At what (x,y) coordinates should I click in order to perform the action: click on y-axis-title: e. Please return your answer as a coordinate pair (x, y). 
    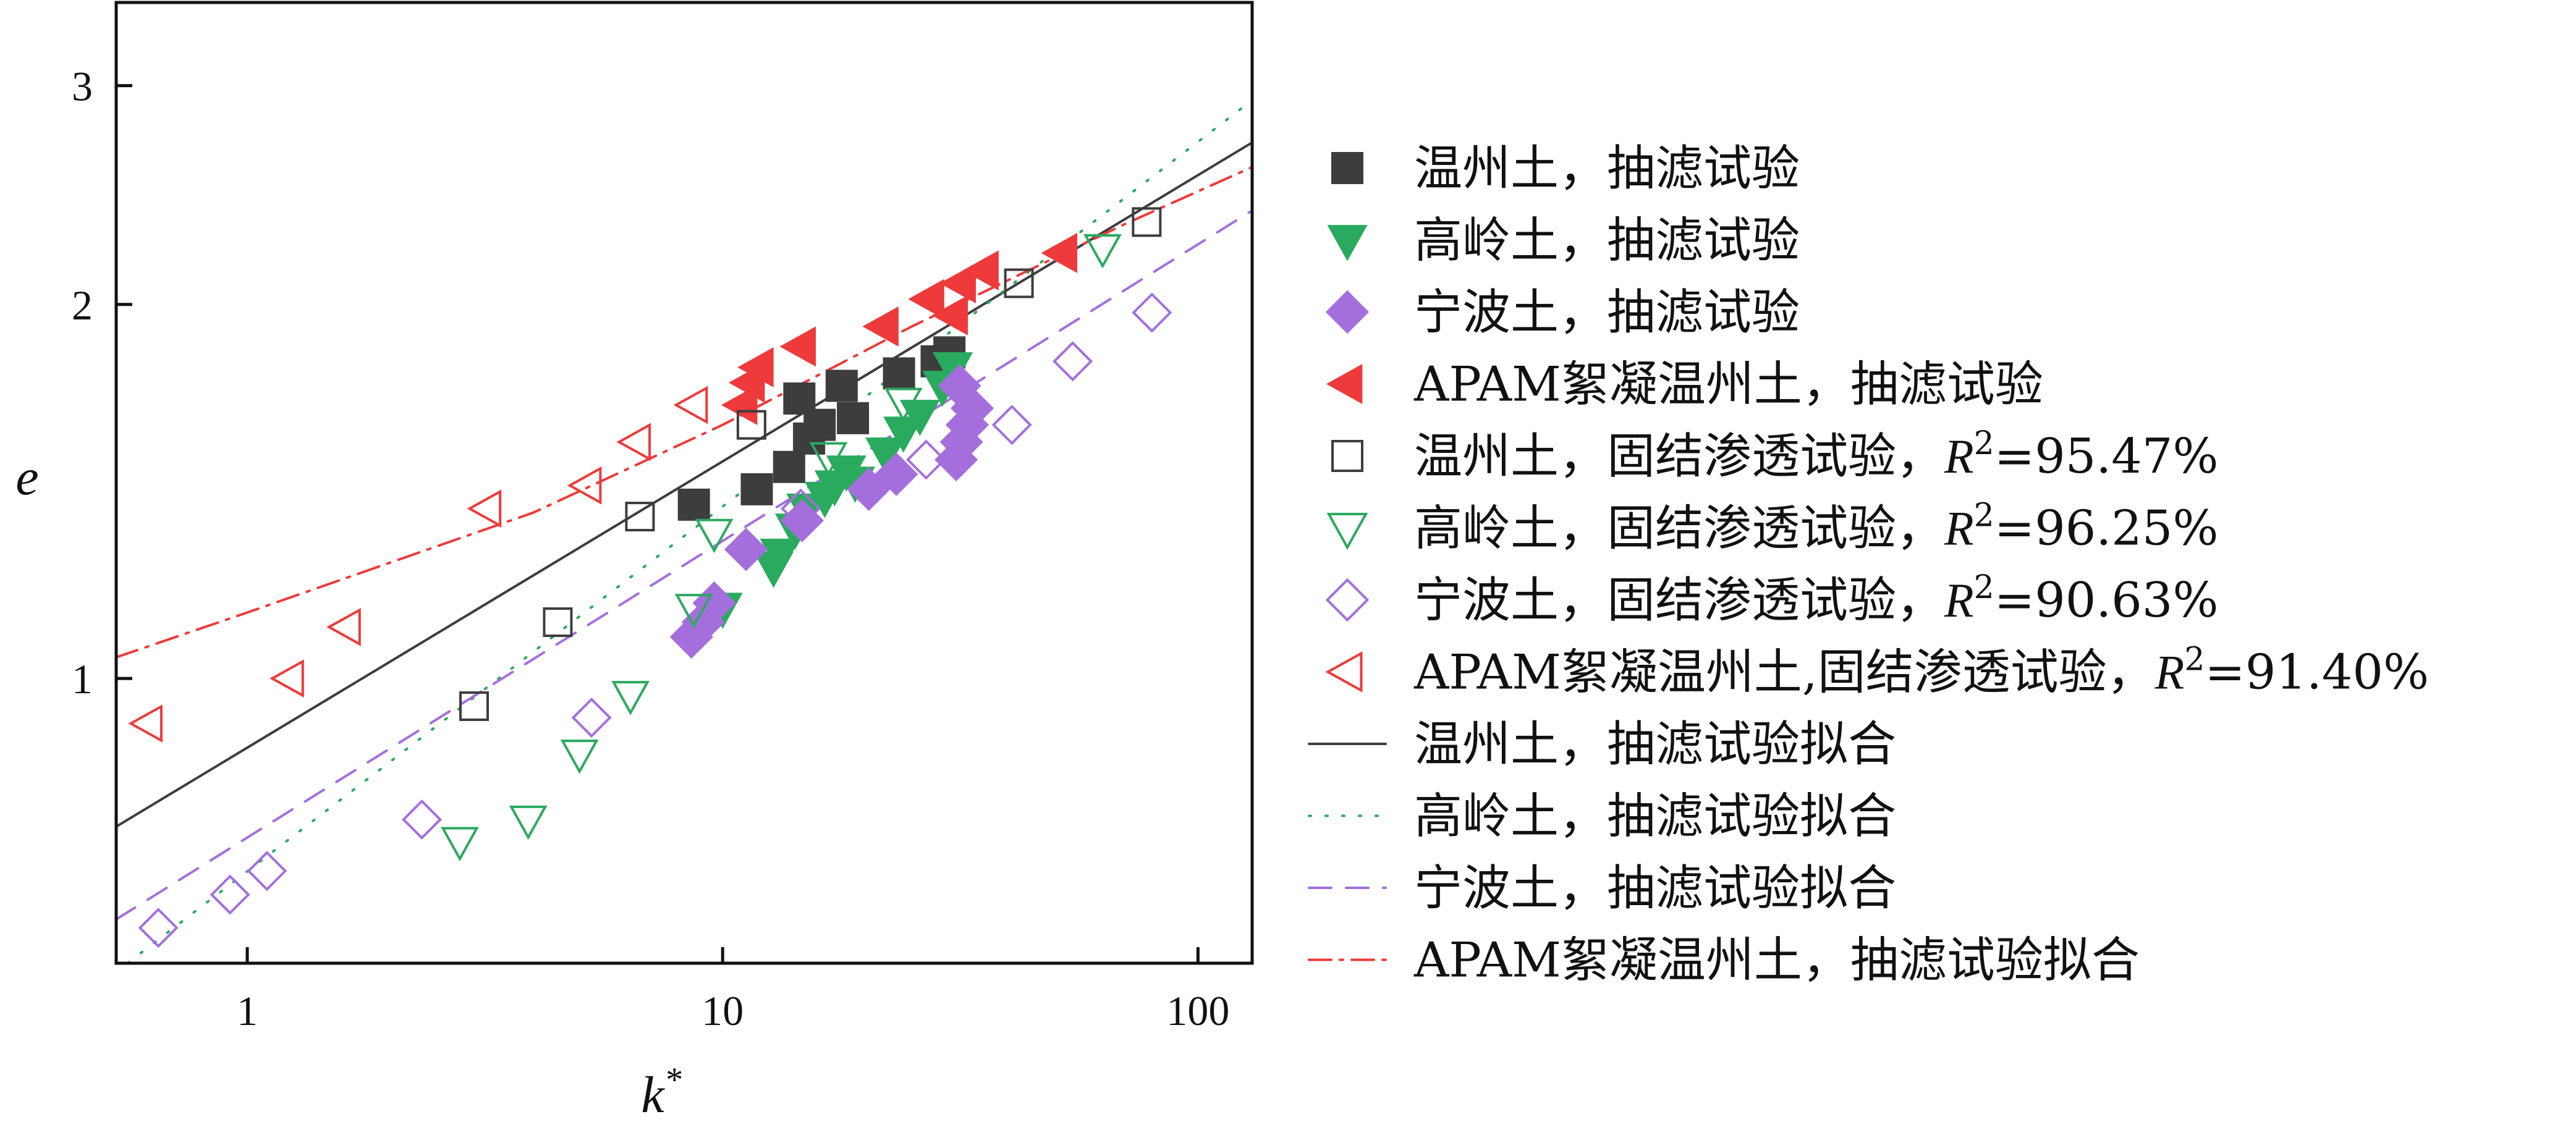
    Looking at the image, I should click on (26, 477).